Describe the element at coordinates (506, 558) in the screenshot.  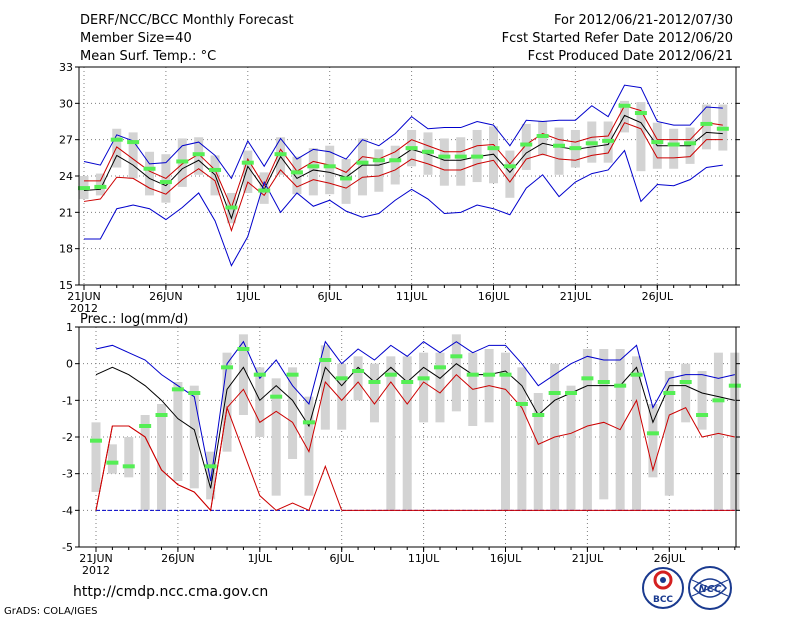
I see `x-tick-label: 16JUL` at that location.